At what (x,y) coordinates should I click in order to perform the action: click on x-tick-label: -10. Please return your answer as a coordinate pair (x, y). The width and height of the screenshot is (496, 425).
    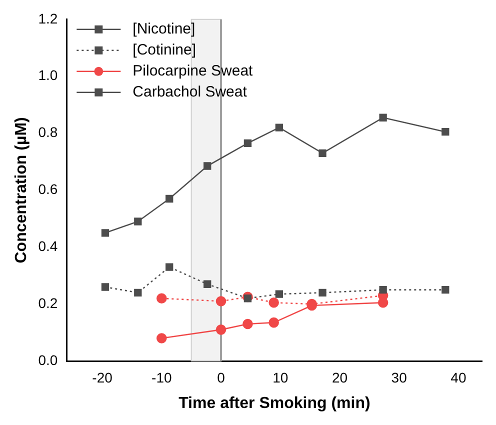
    Looking at the image, I should click on (162, 377).